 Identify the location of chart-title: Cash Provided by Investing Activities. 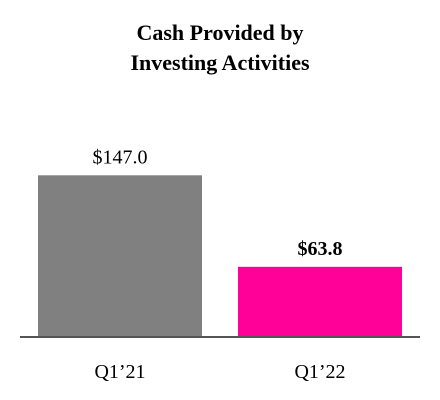
(220, 47).